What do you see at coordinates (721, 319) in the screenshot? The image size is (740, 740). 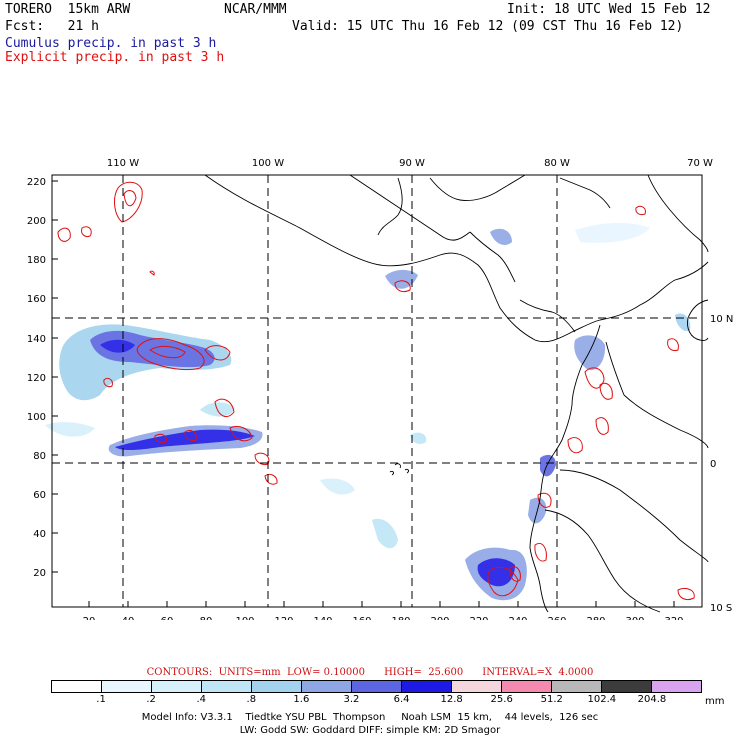 I see `lat-label: 10 N` at bounding box center [721, 319].